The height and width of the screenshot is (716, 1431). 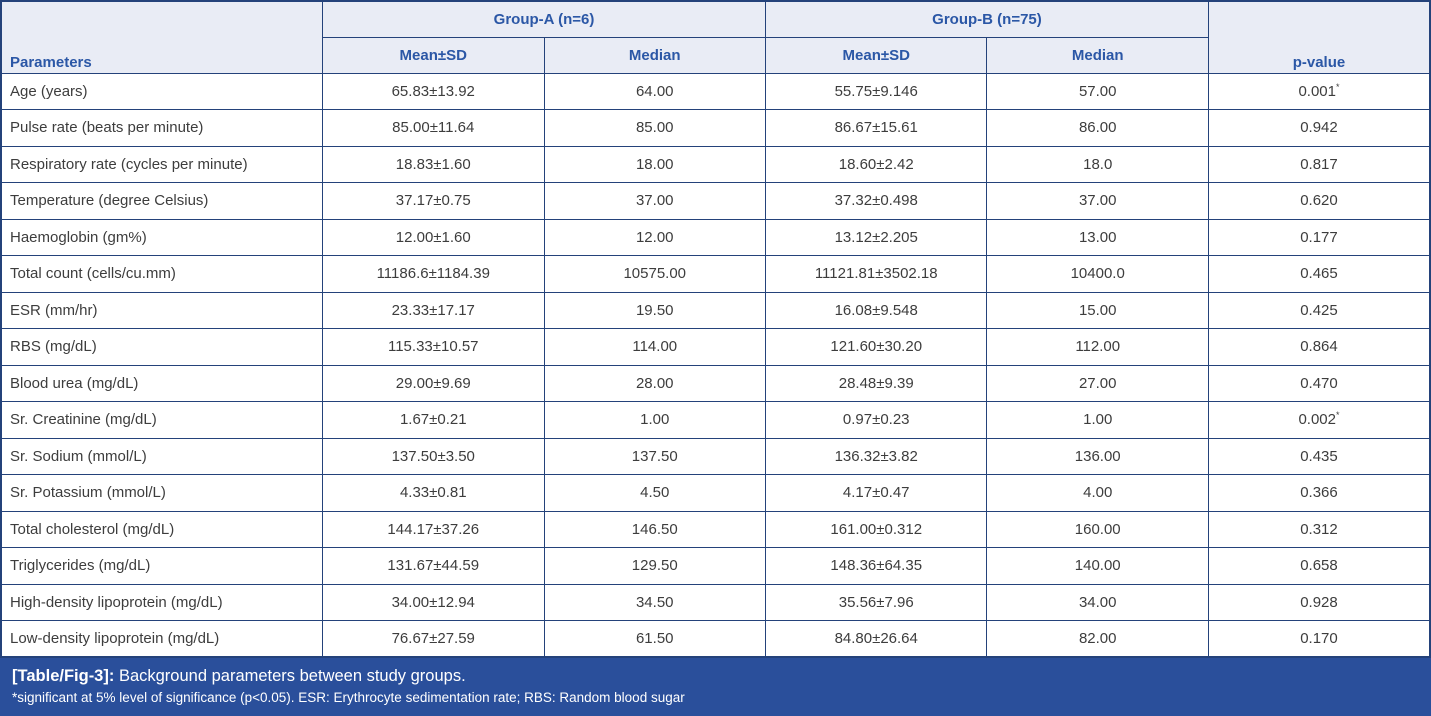 I want to click on group-b-mean-sd-cell: 148.36±64.35, so click(x=876, y=566).